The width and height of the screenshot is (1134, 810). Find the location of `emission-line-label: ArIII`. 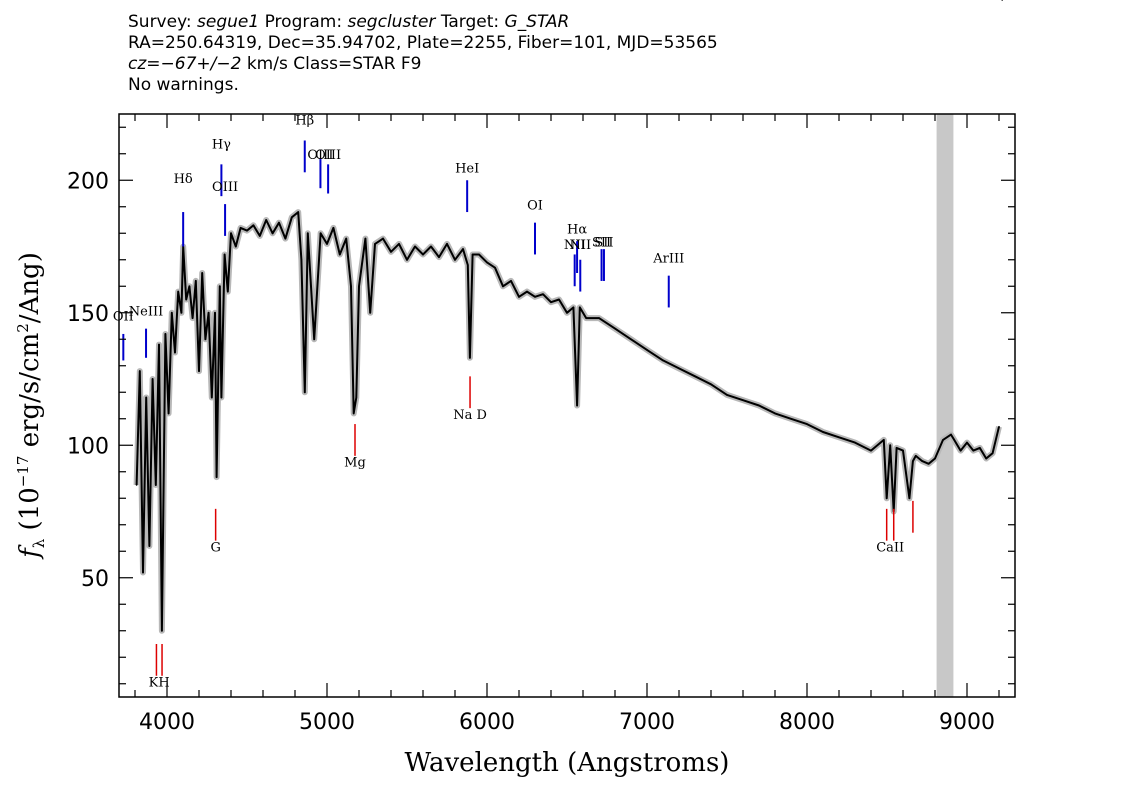

emission-line-label: ArIII is located at coordinates (668, 258).